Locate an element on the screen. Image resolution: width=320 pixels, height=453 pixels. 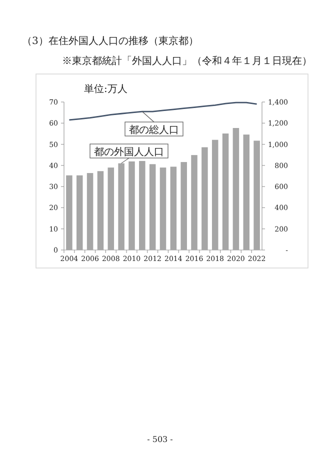
text: - 503 - is located at coordinates (160, 439).